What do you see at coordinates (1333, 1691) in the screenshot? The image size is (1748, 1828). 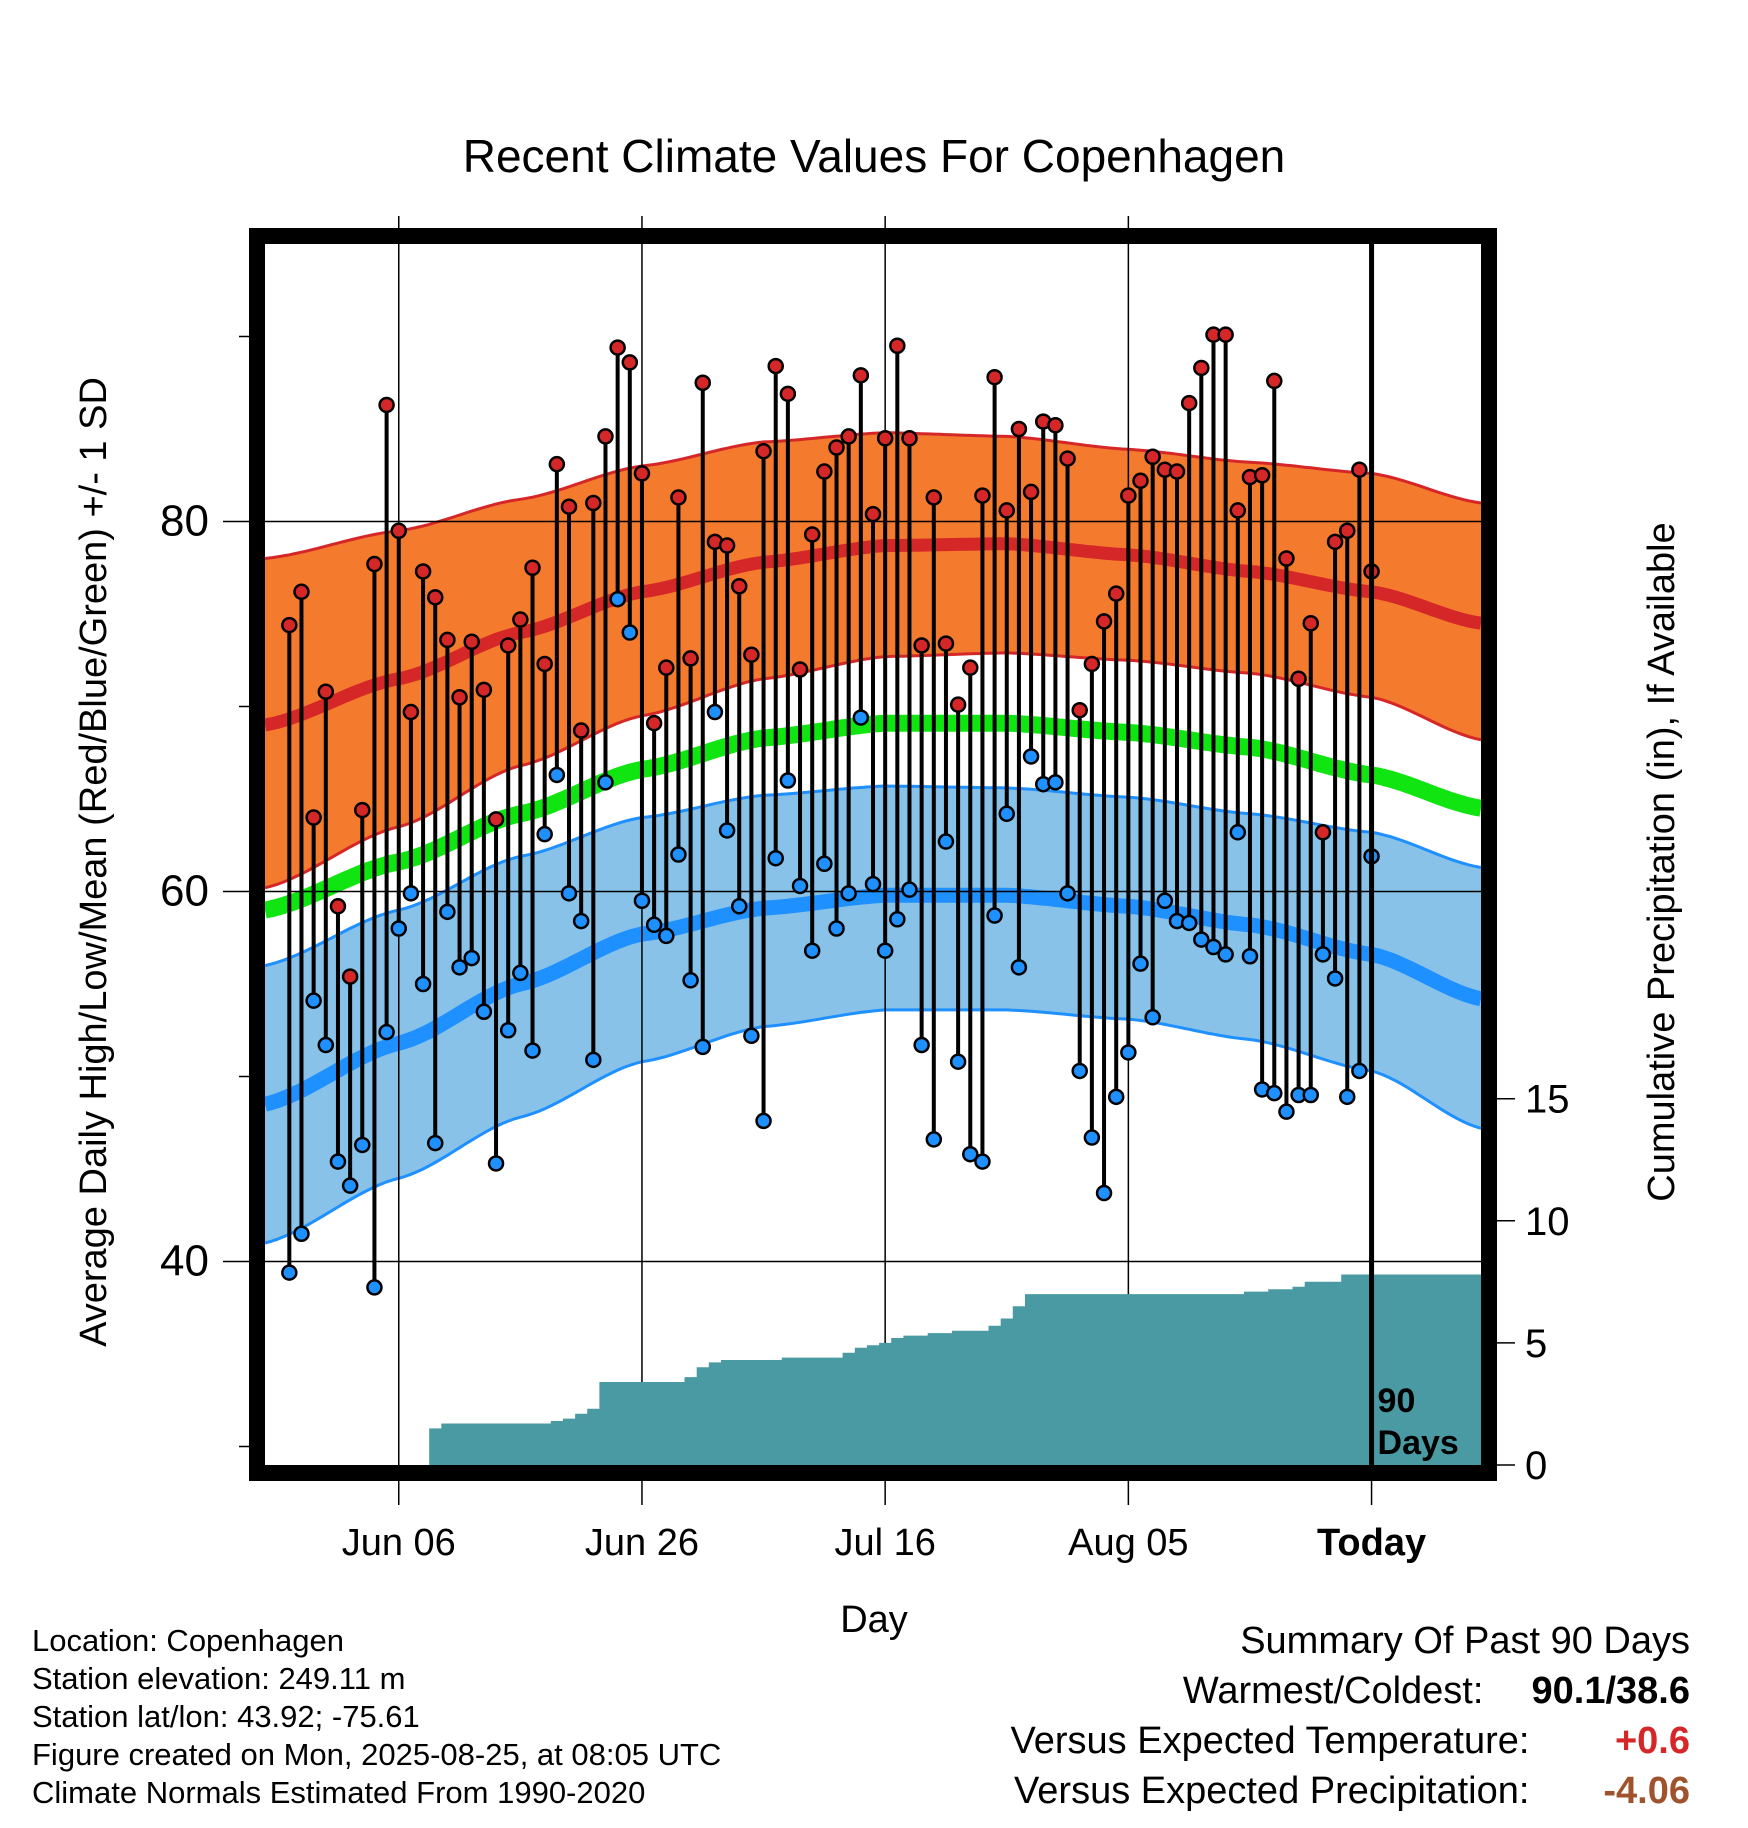 I see `warm-cold-label: Warmest/Coldest:` at bounding box center [1333, 1691].